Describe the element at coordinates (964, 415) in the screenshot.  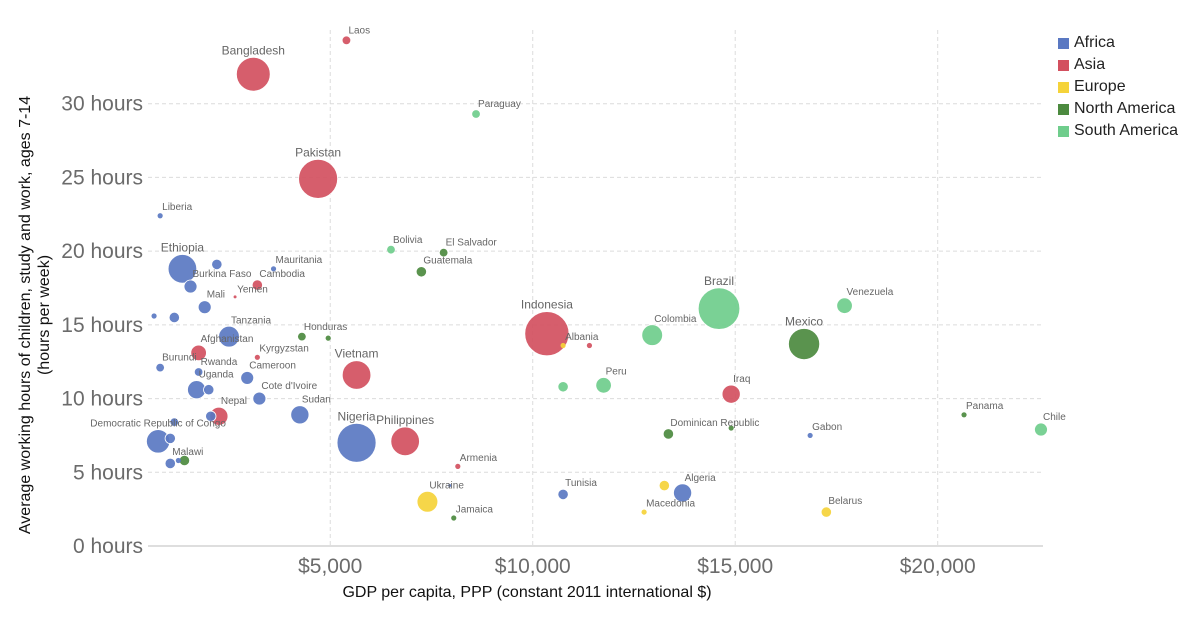
I see `bubble-panama` at that location.